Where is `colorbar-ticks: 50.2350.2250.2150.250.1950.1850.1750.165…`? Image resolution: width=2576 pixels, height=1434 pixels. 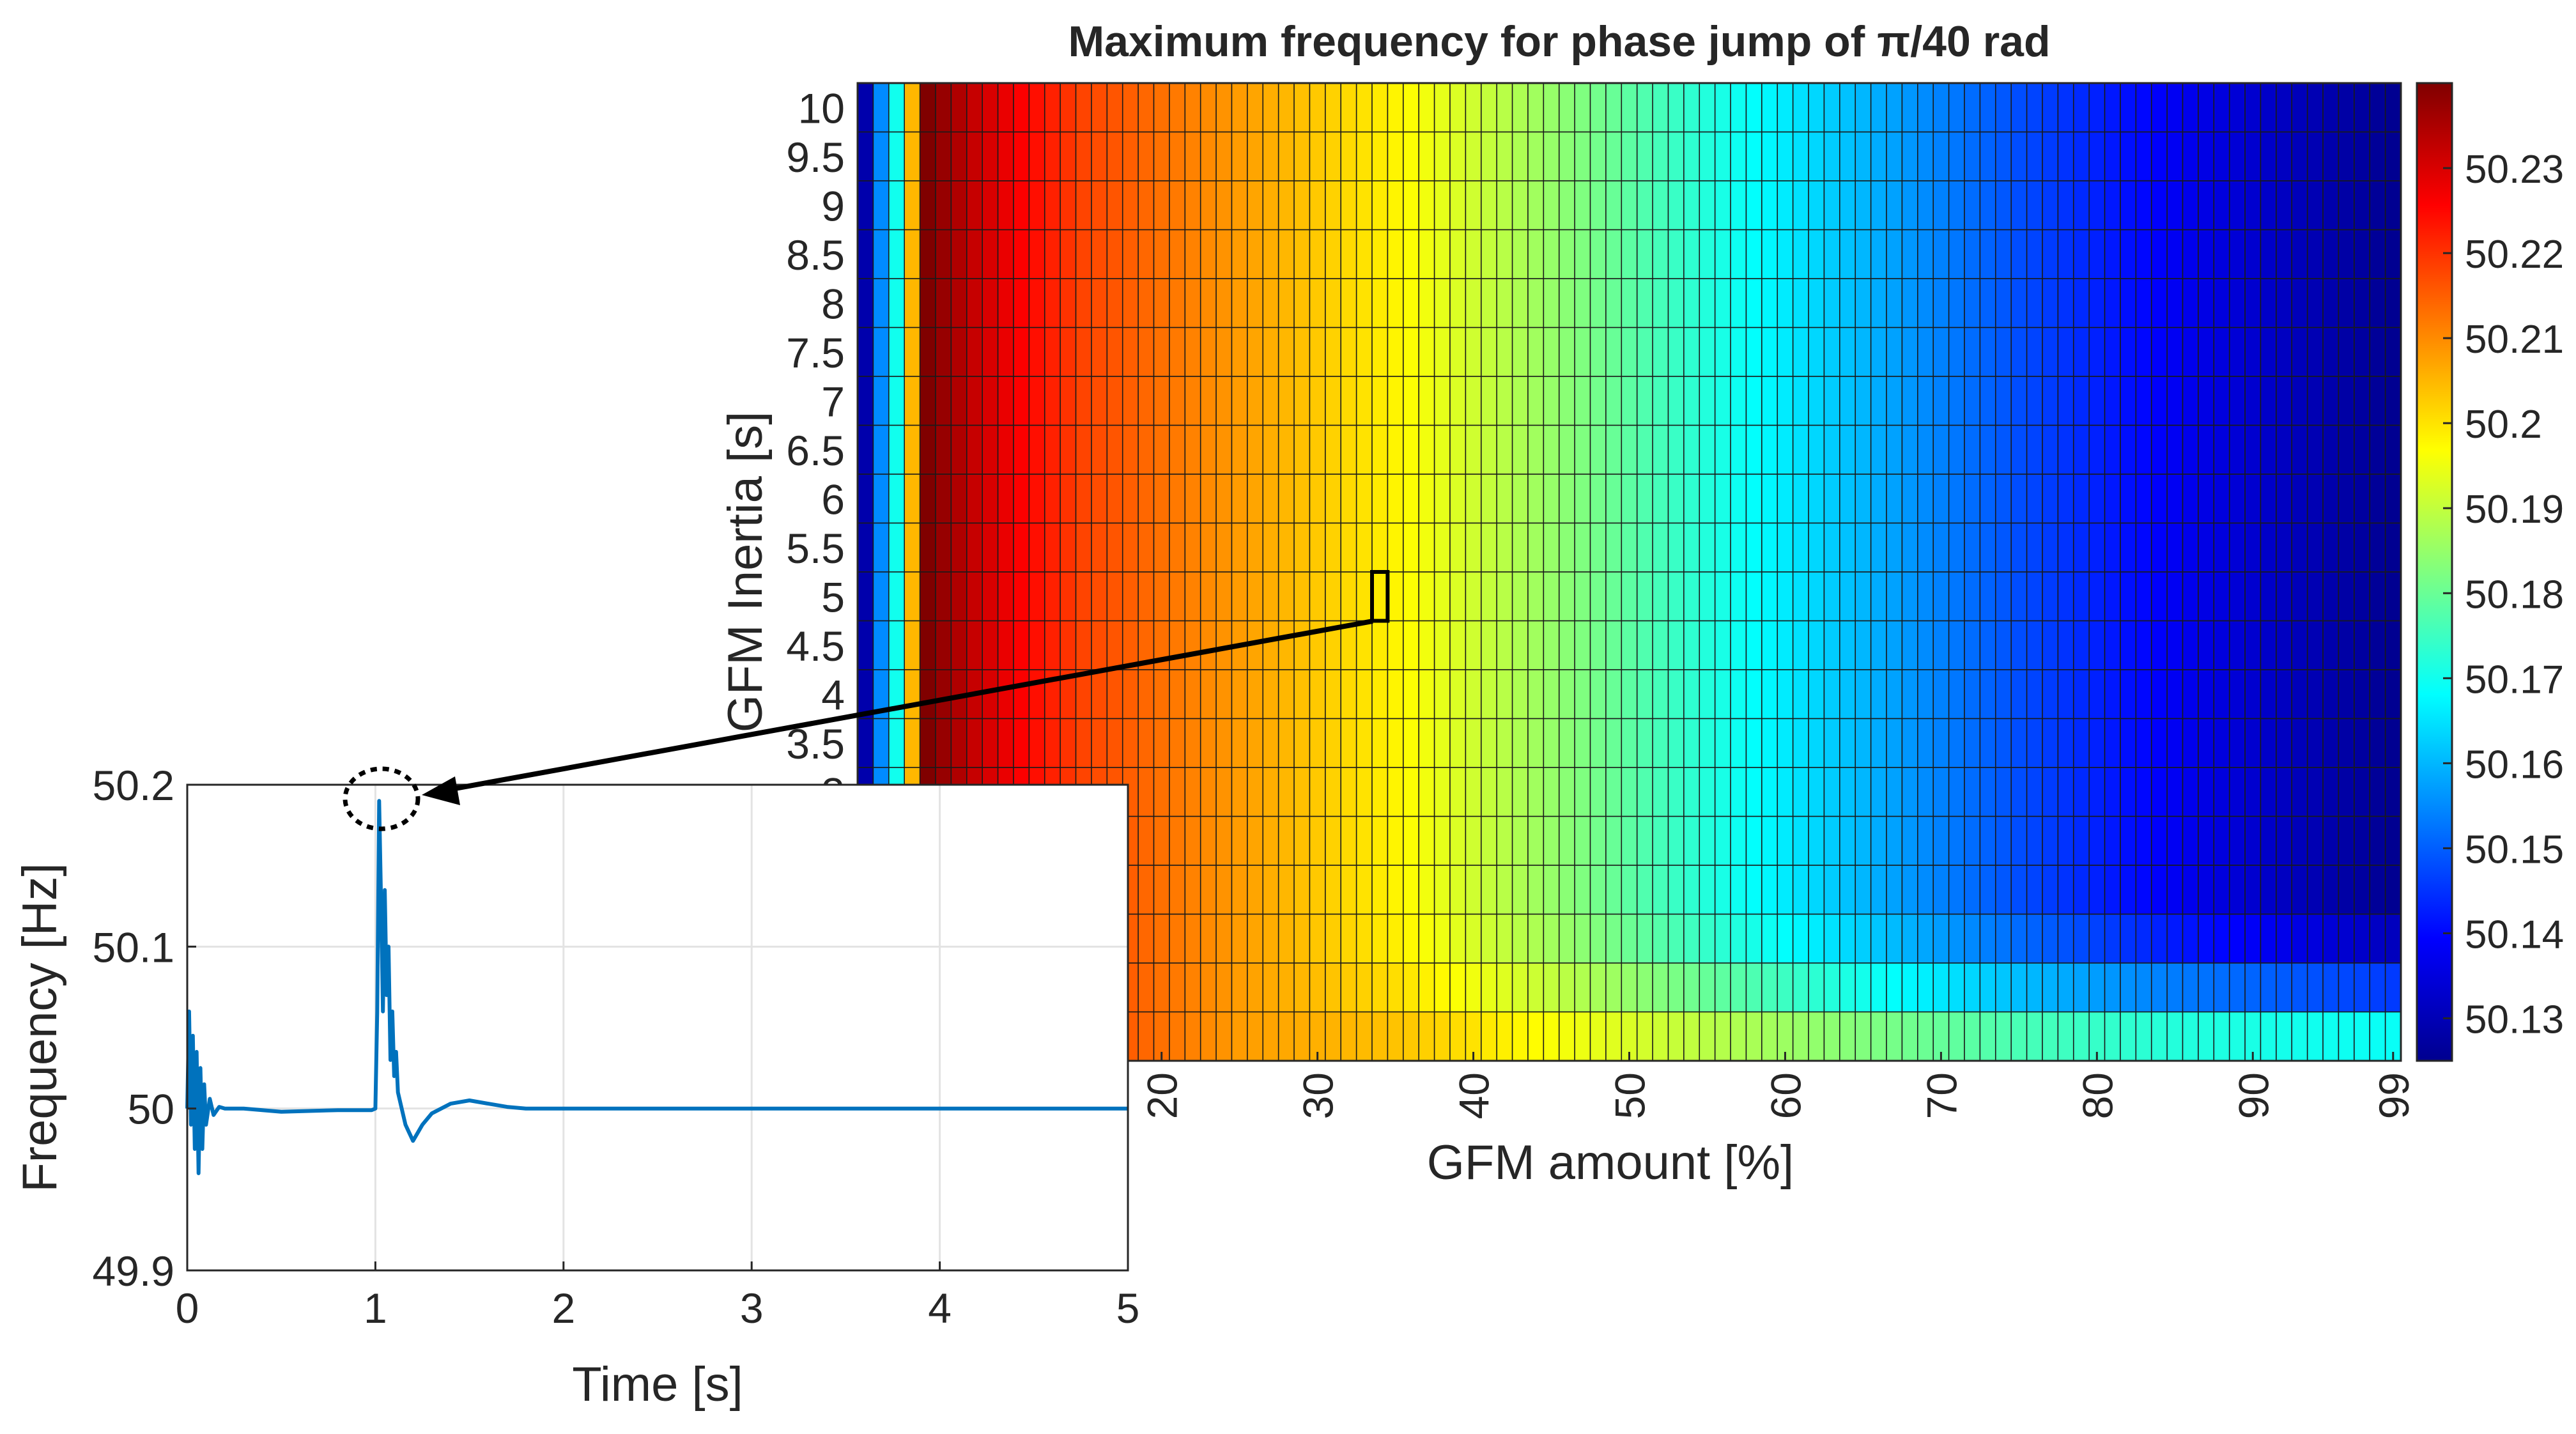
colorbar-ticks: 50.2350.2250.2150.250.1950.1850.1750.165… is located at coordinates (2503, 595).